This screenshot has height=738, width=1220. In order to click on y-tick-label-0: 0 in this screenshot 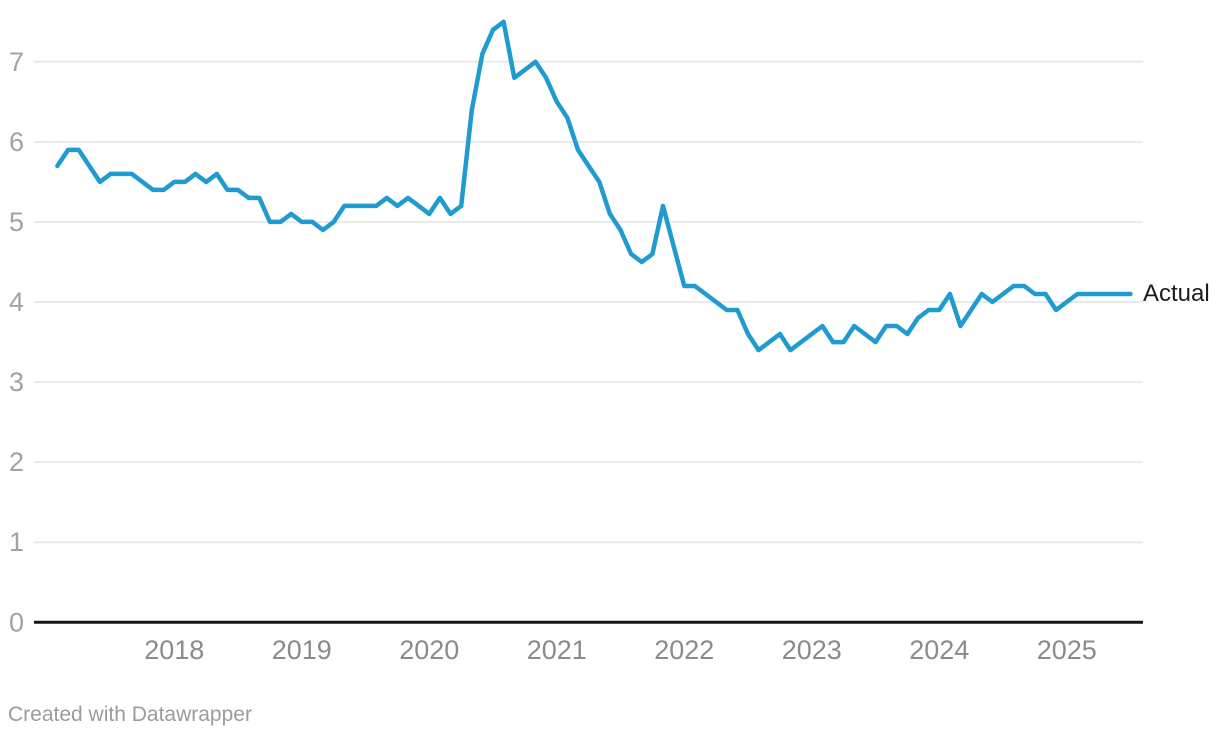, I will do `click(16, 622)`.